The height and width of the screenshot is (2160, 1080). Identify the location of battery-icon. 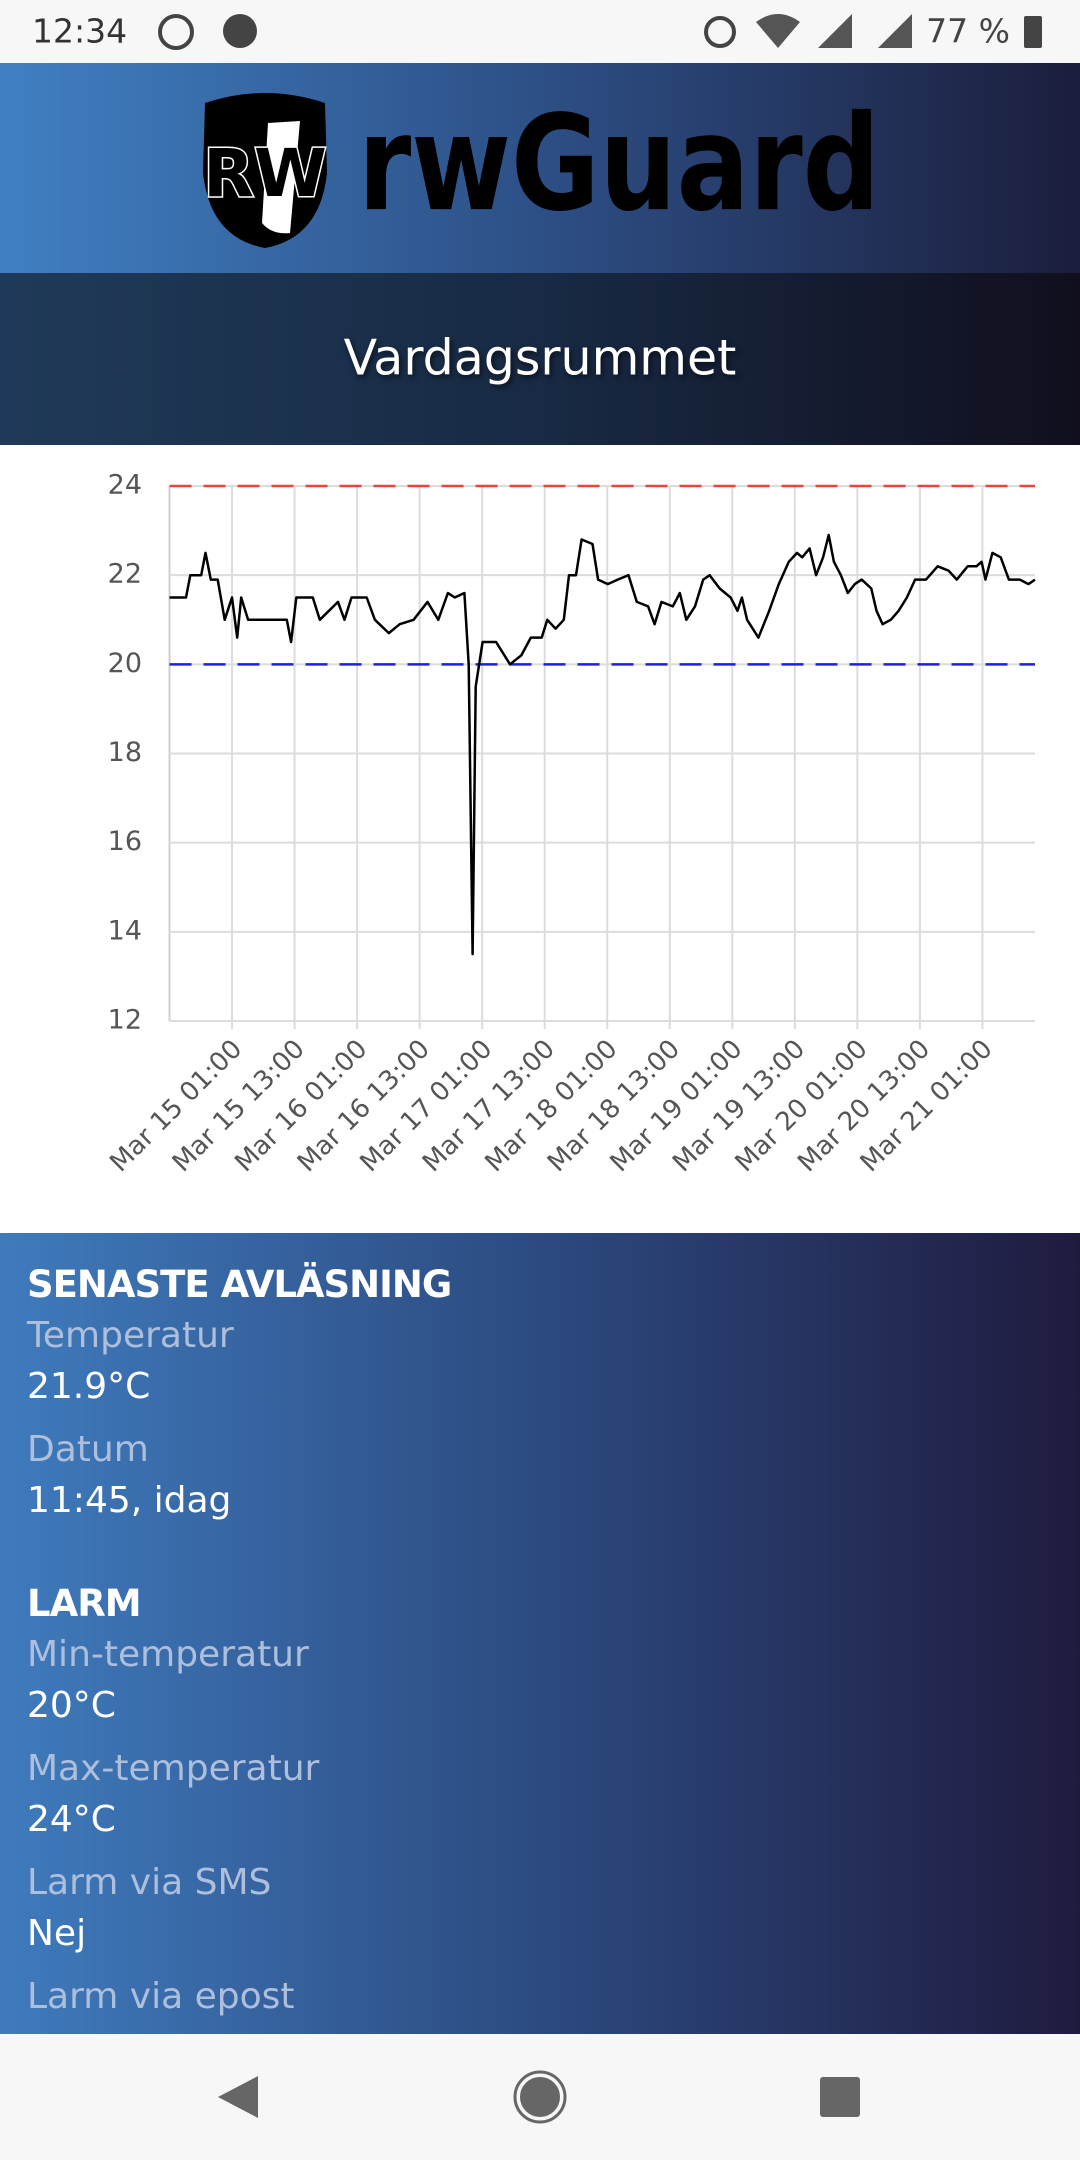
(1033, 32).